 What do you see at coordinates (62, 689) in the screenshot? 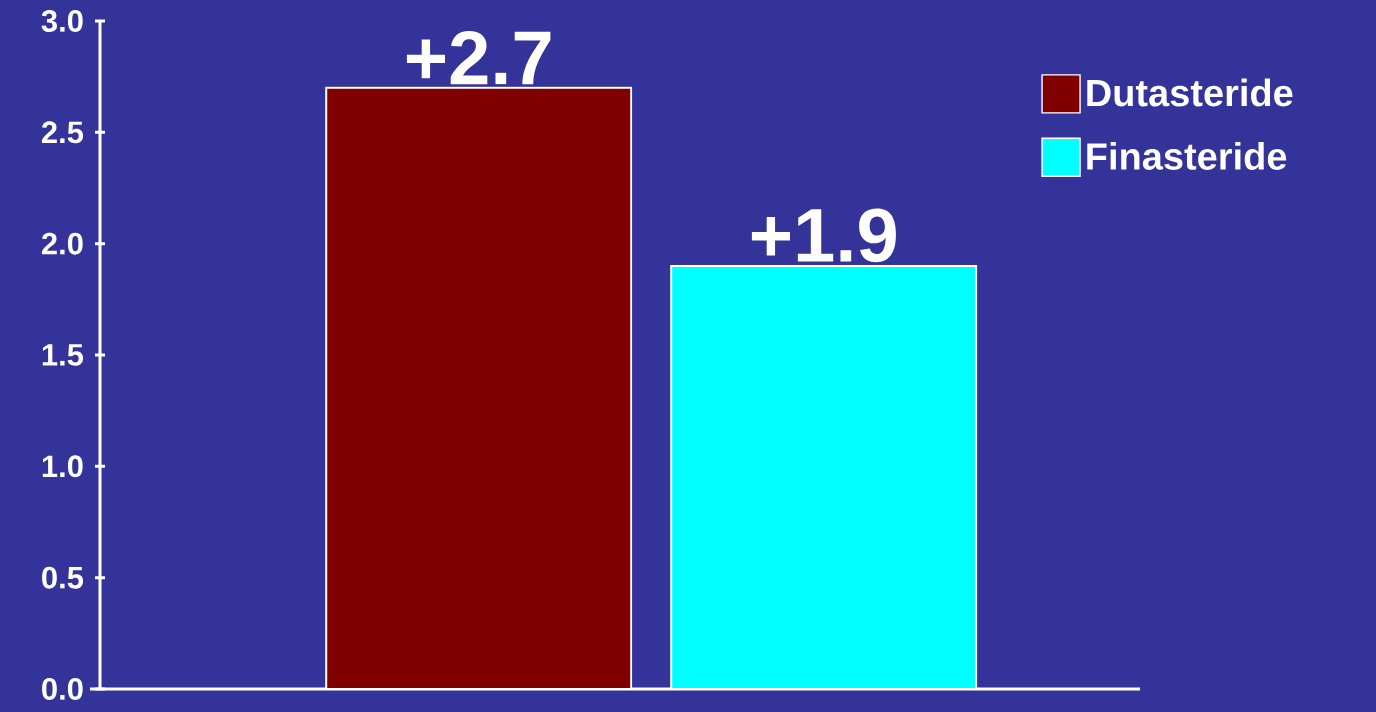
I see `y-tick-label: 0.0` at bounding box center [62, 689].